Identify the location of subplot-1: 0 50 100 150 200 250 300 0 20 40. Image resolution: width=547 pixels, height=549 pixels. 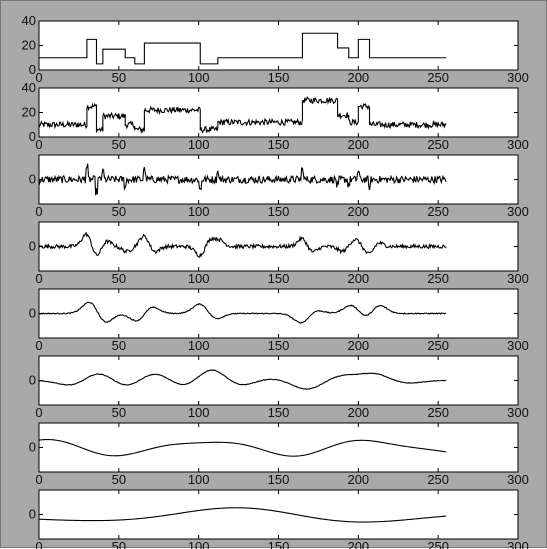
(275, 49).